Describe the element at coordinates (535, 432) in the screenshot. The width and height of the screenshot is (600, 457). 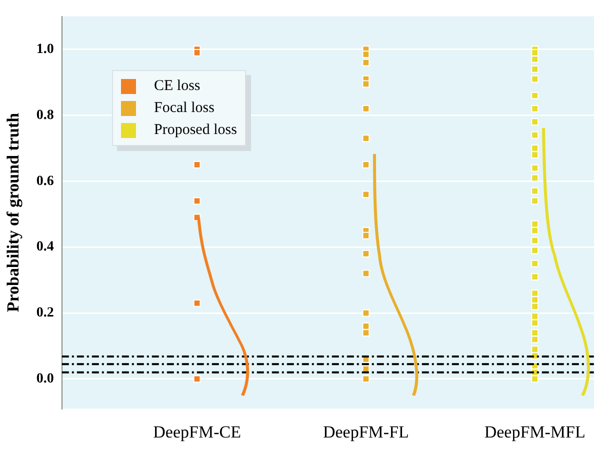
I see `x-tick-label: DeepFM-MFL` at that location.